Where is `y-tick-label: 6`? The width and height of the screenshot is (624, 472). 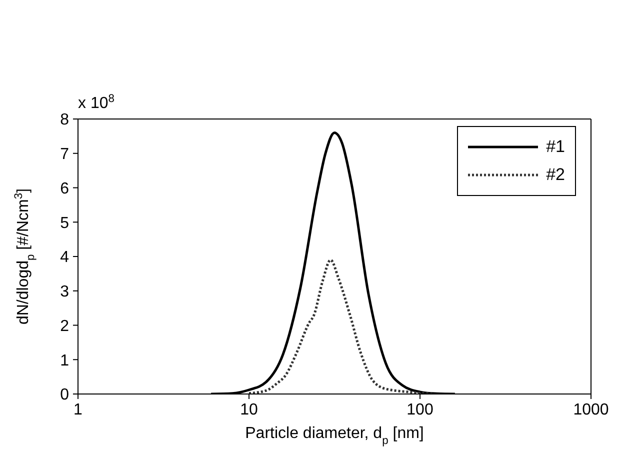 y-tick-label: 6 is located at coordinates (65, 189).